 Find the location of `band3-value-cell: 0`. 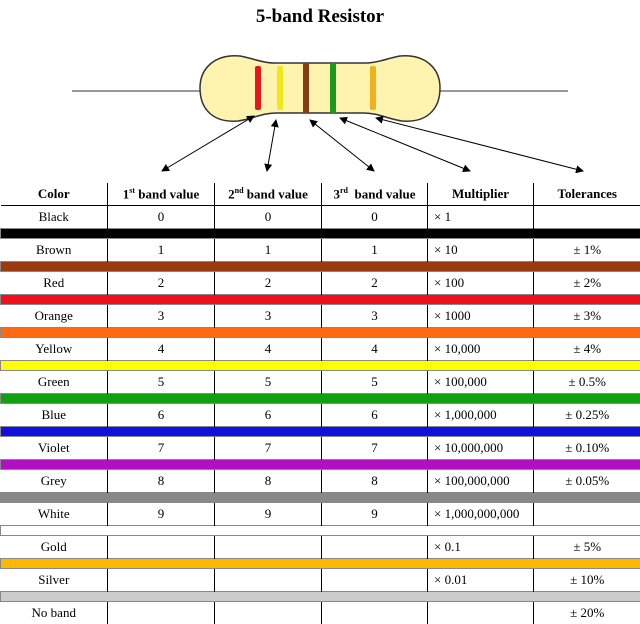

band3-value-cell: 0 is located at coordinates (375, 217).